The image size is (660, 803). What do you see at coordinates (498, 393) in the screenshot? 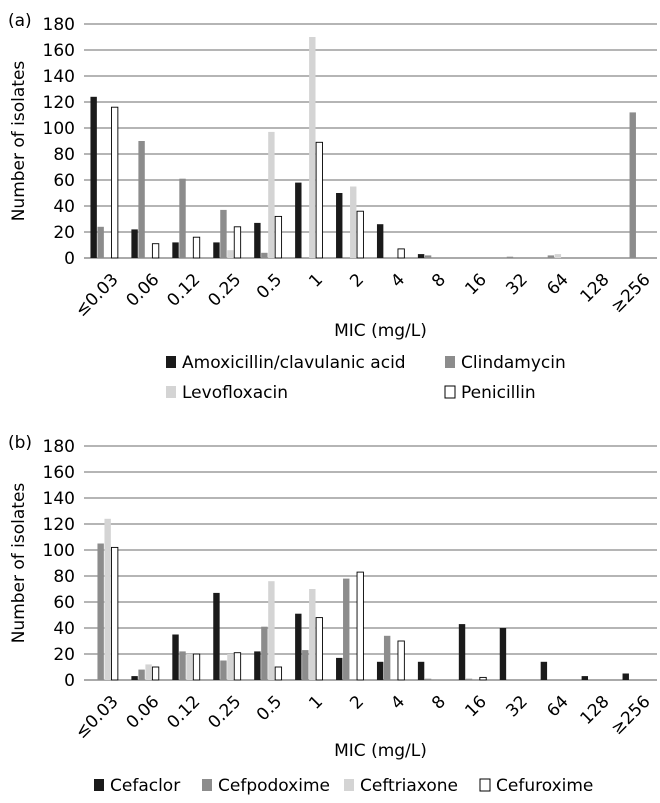
I see `legend-label: Penicillin` at bounding box center [498, 393].